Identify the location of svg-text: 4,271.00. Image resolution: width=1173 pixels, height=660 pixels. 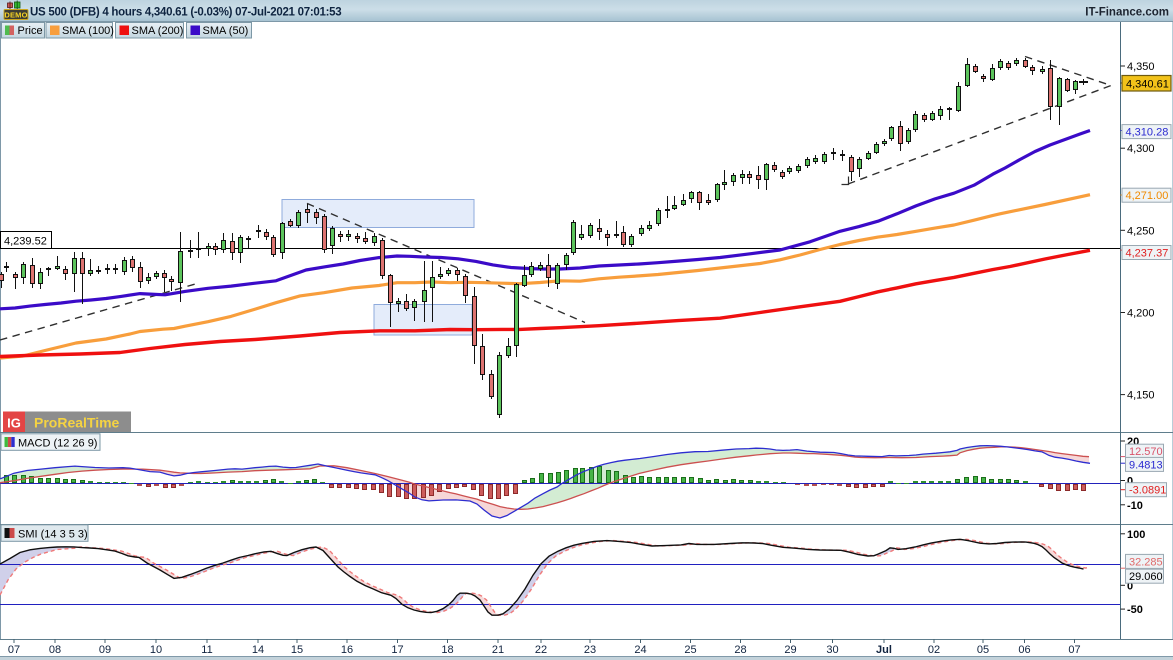
(1147, 196).